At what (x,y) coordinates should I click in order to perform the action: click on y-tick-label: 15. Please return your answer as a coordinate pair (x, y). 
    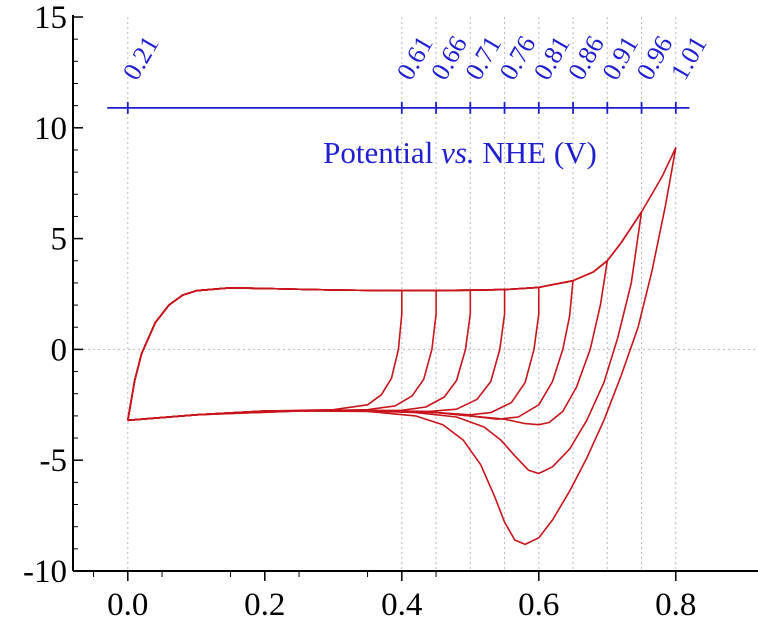
    Looking at the image, I should click on (50, 18).